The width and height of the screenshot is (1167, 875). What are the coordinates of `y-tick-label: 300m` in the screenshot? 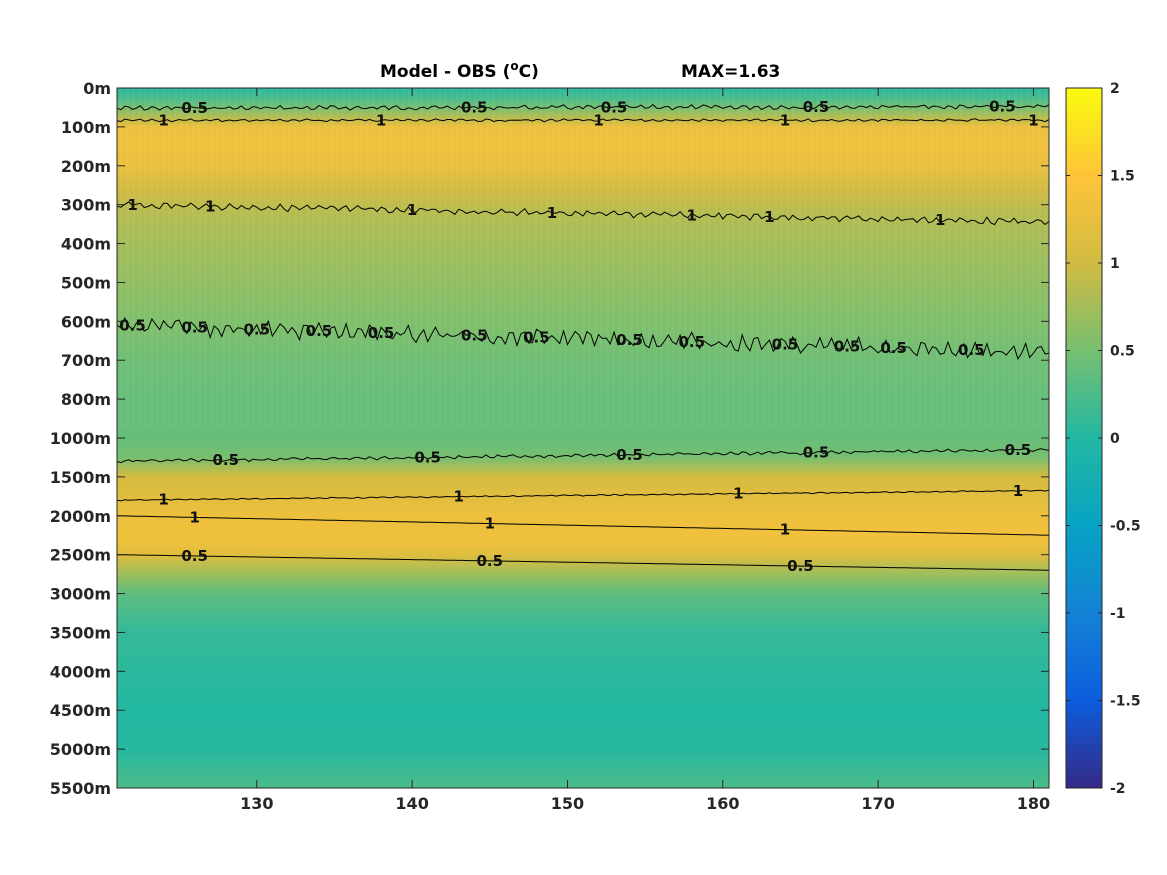 It's located at (86, 205).